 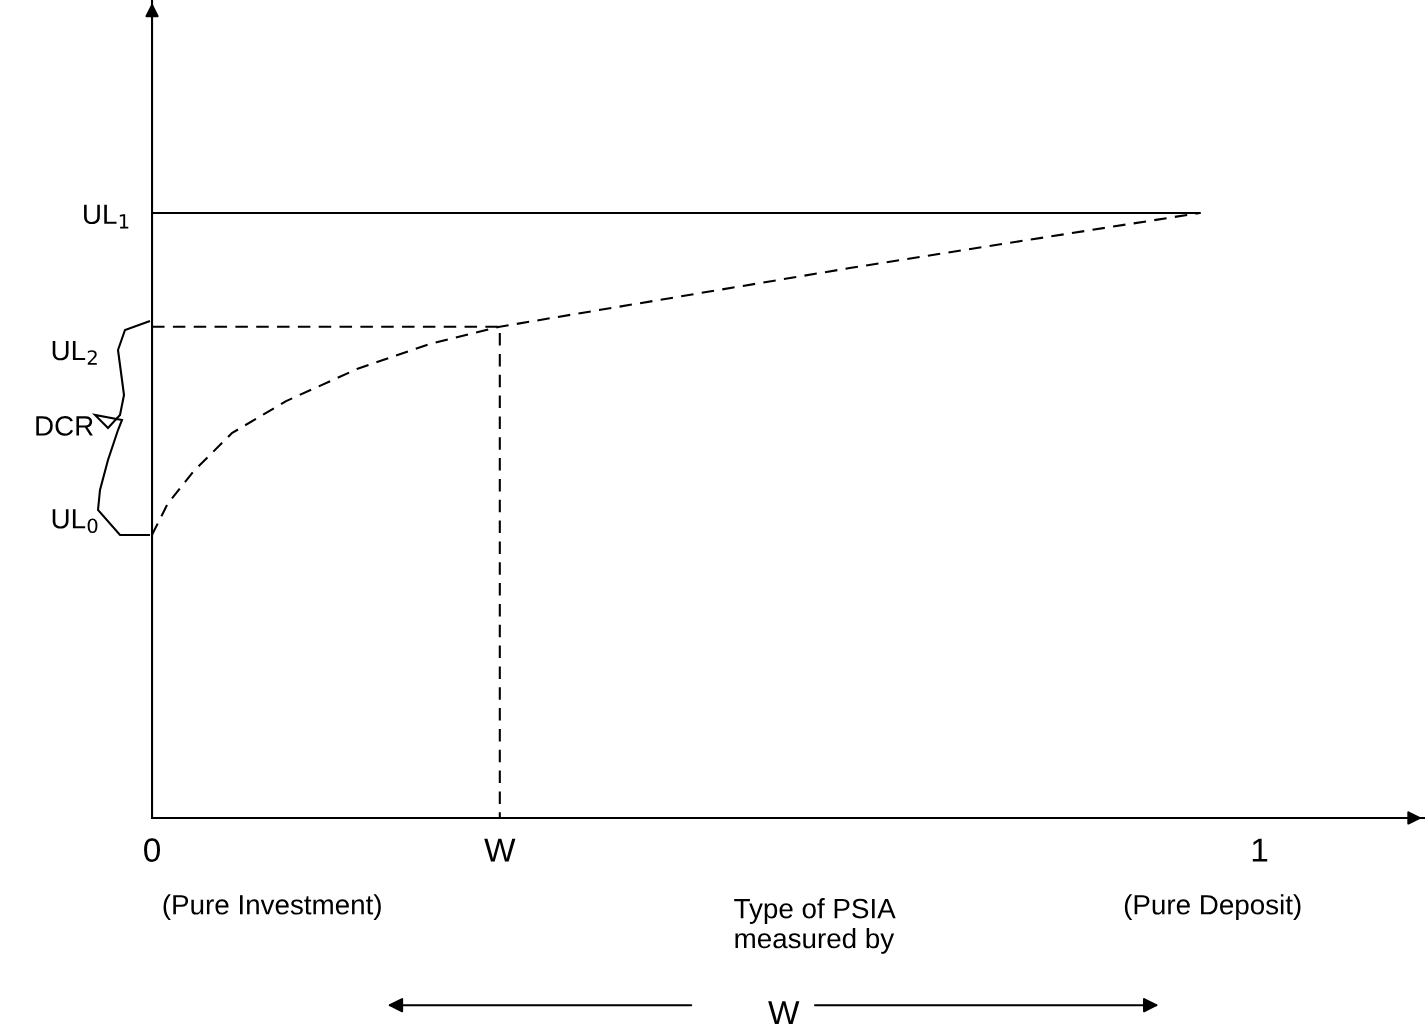 I want to click on text: UL$_{1}$, so click(x=106, y=216).